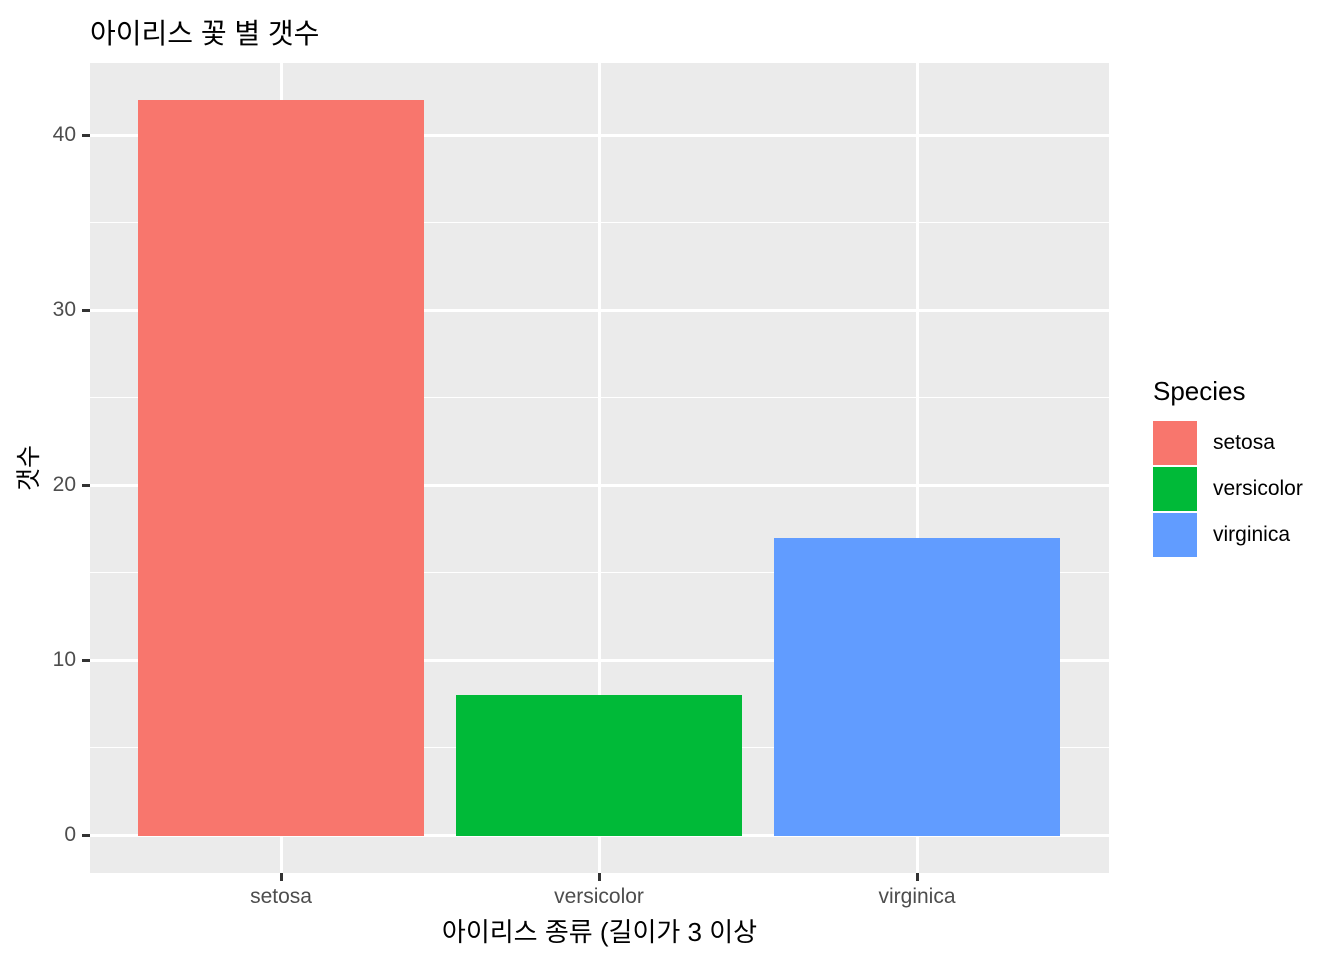 The height and width of the screenshot is (960, 1344). I want to click on bar-versicolor, so click(599, 765).